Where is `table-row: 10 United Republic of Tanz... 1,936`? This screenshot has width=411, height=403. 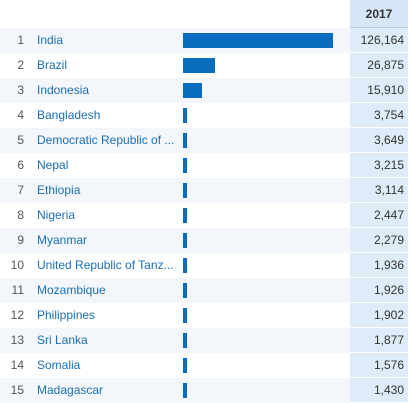 table-row: 10 United Republic of Tanz... 1,936 is located at coordinates (205, 265).